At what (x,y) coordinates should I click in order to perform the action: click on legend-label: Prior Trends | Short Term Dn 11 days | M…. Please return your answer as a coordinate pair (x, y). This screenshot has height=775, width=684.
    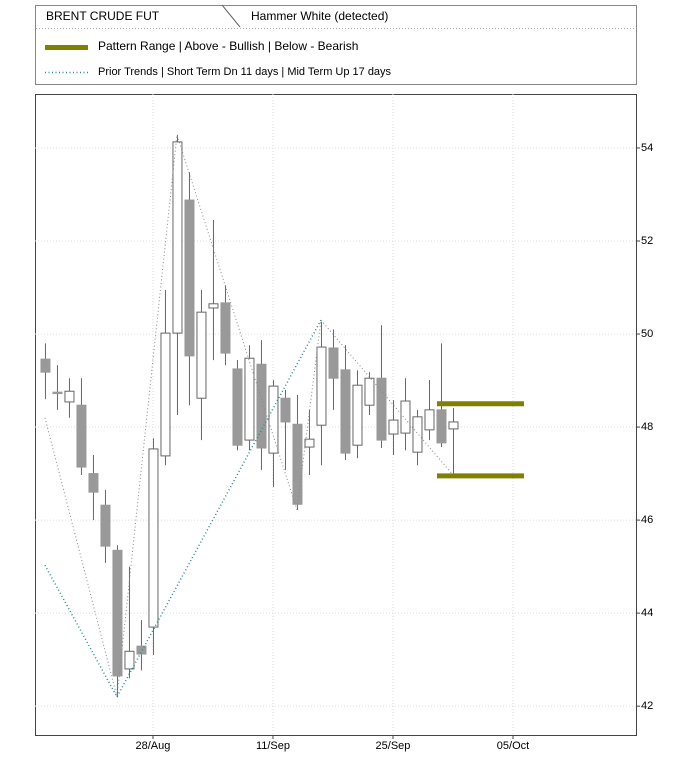
    Looking at the image, I should click on (245, 72).